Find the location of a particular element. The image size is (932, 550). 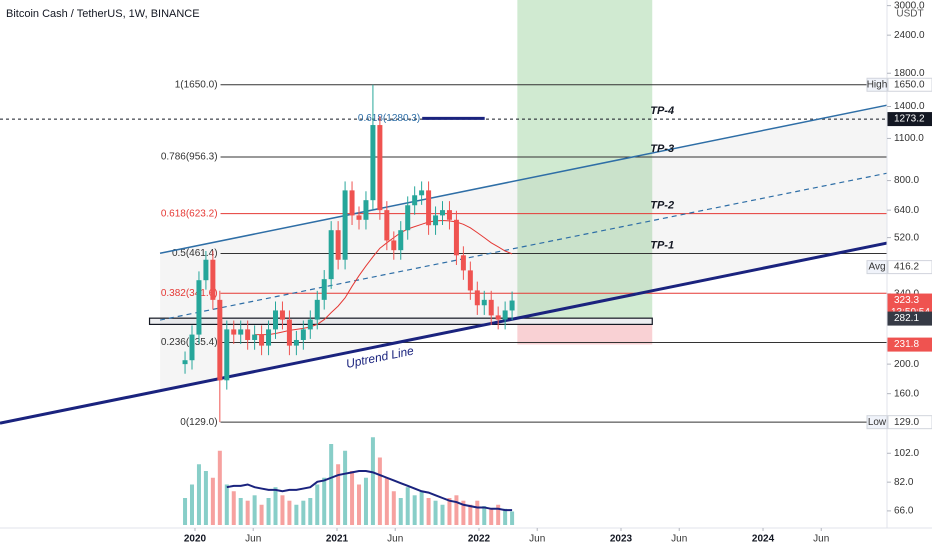

y-tick-label: 640.0 is located at coordinates (906, 210).